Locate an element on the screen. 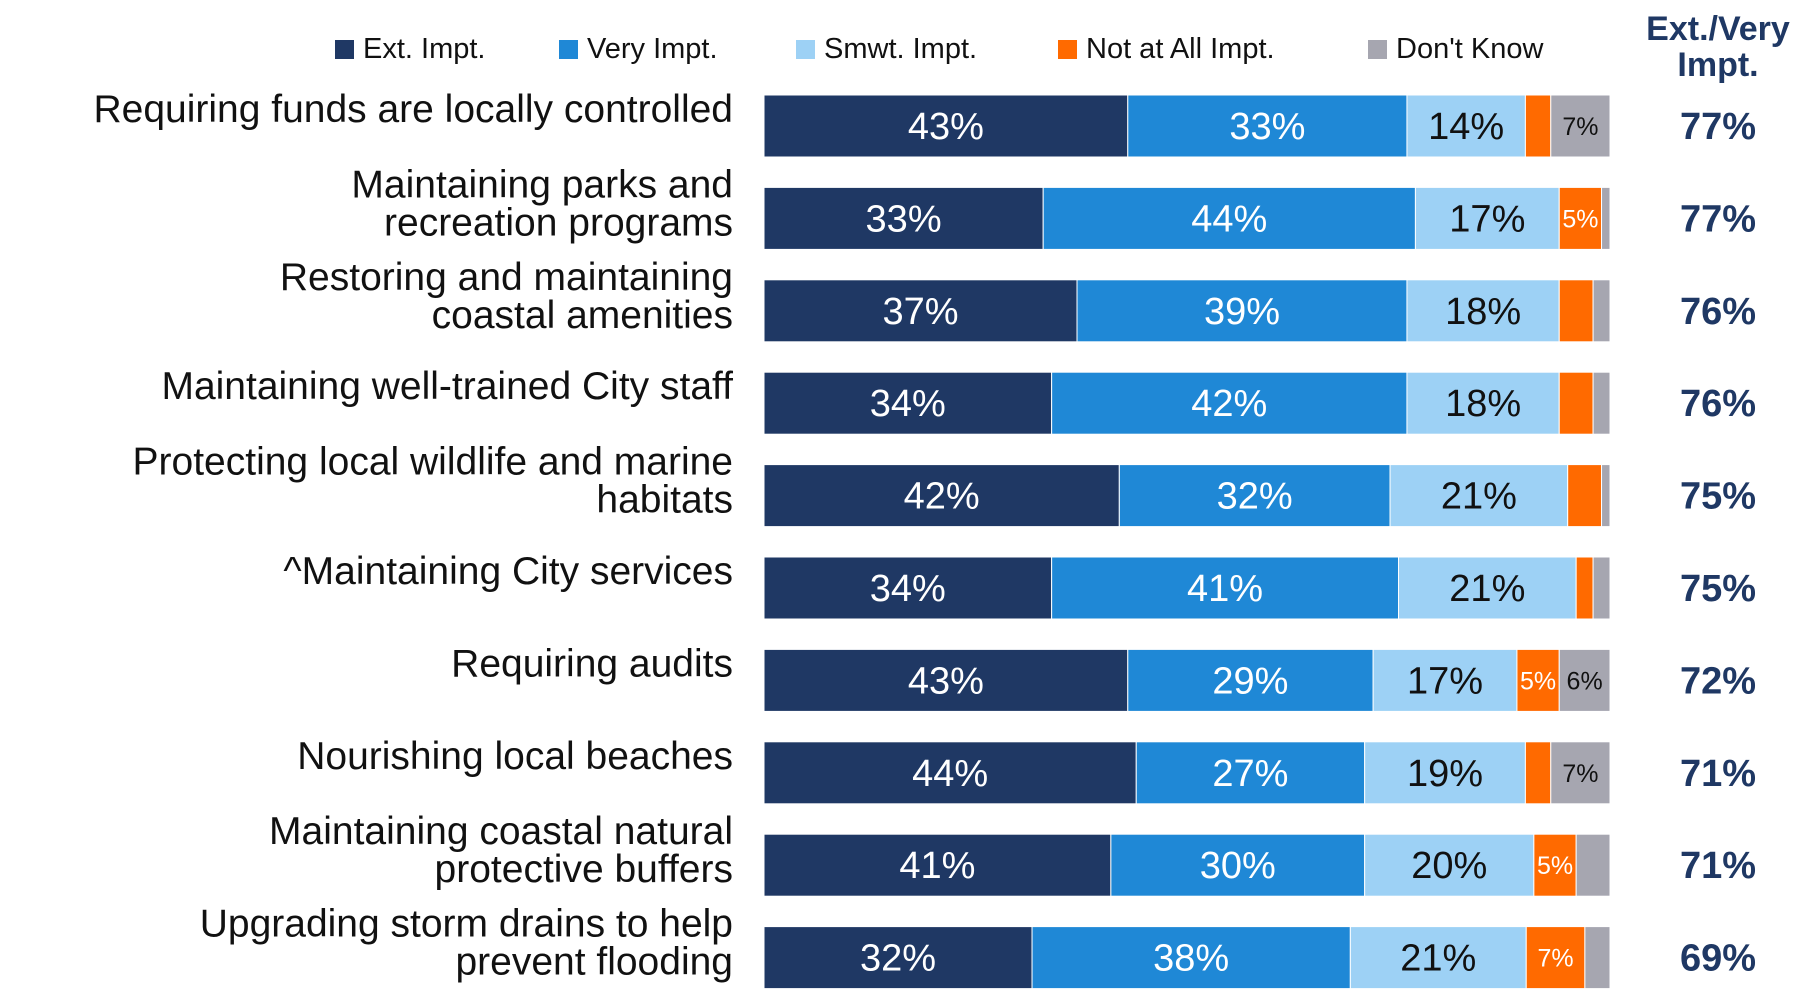 The width and height of the screenshot is (1812, 991). category-label: Nourishing local beaches is located at coordinates (515, 756).